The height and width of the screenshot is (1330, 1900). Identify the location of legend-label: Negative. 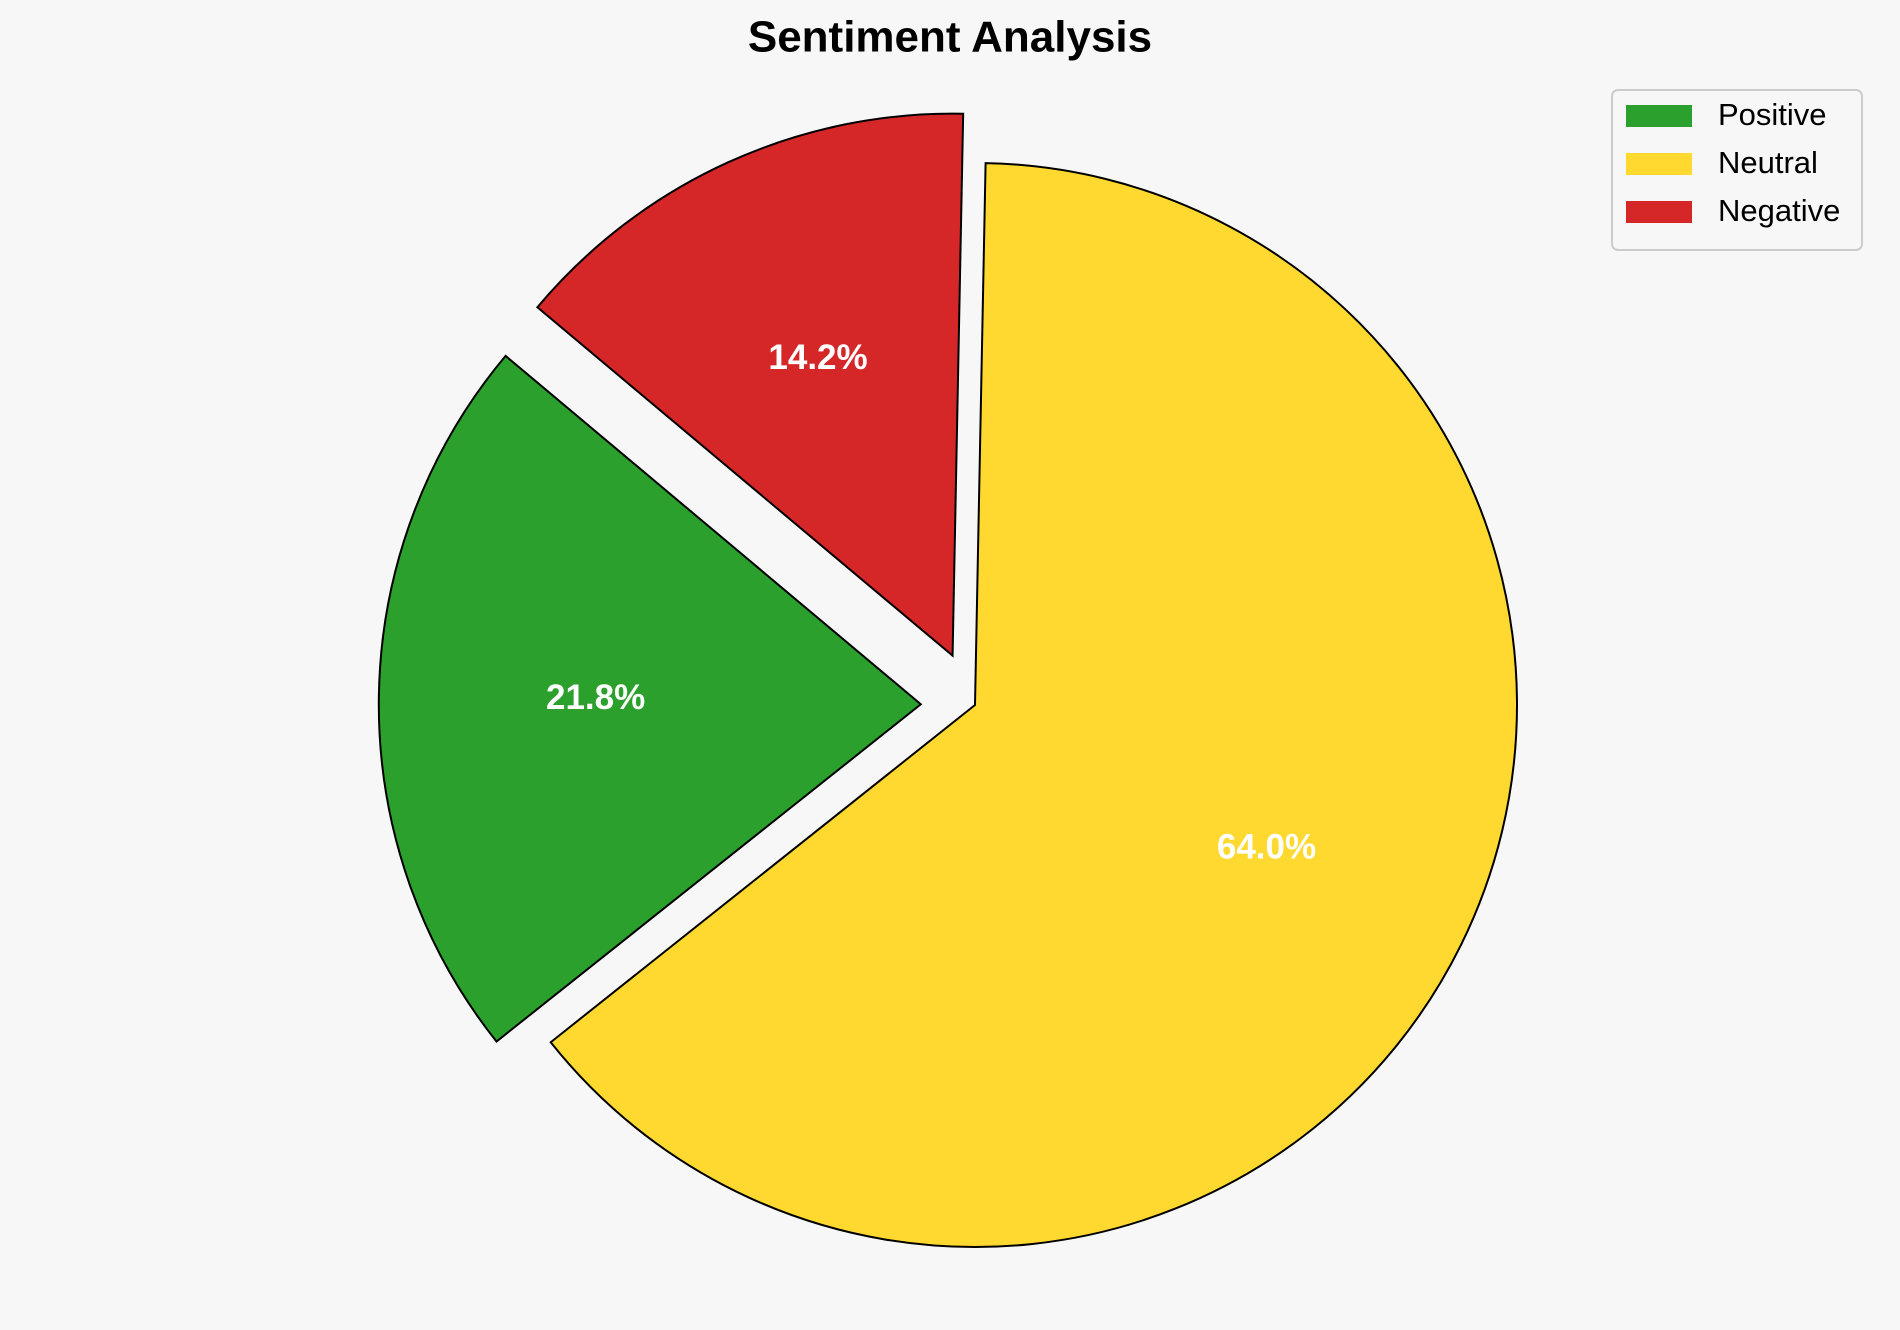
(1779, 210).